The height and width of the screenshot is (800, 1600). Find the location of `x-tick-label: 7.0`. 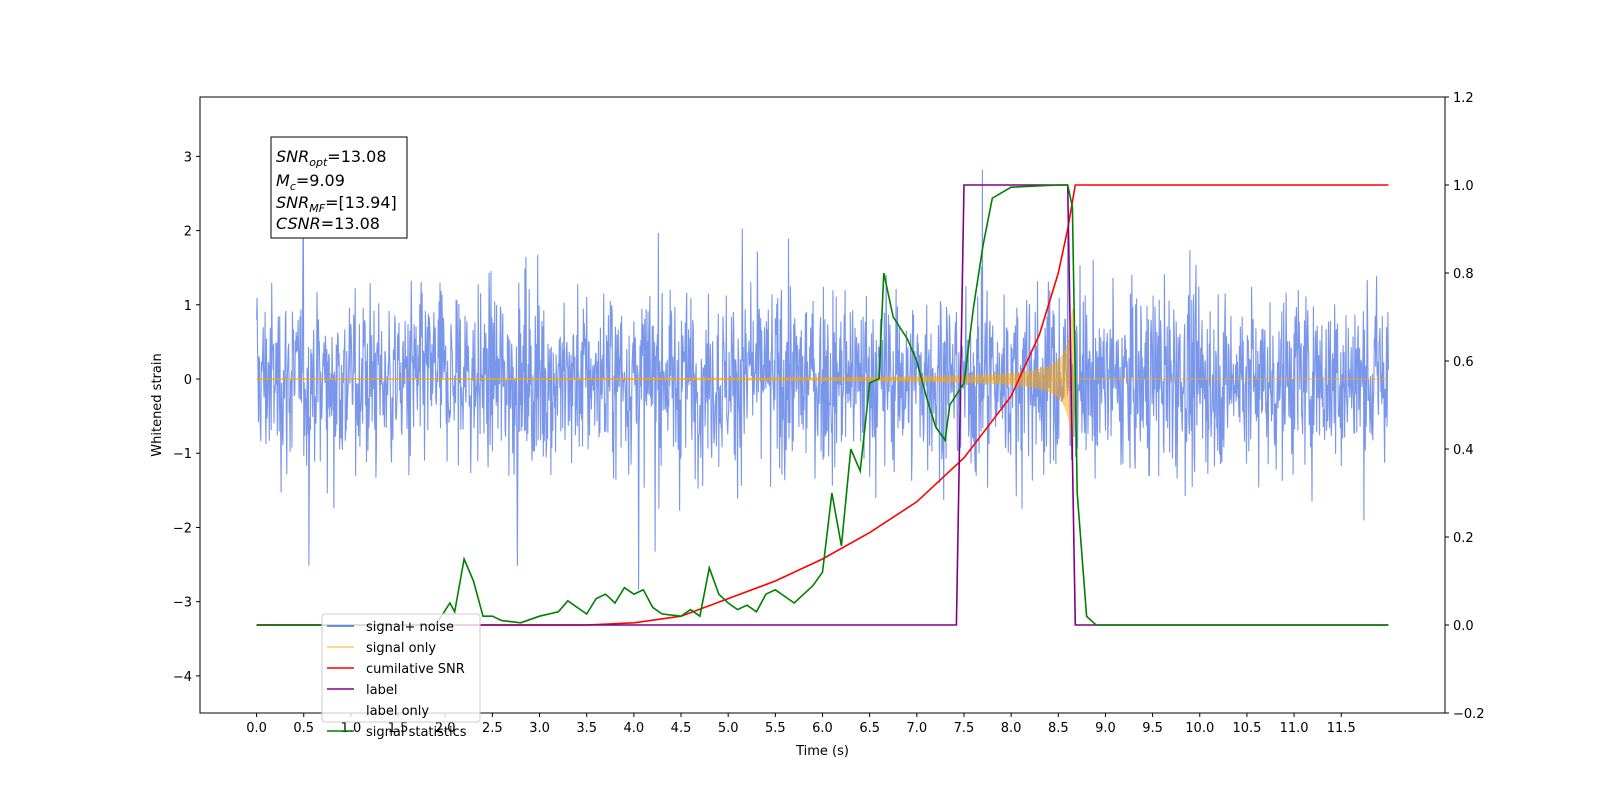

x-tick-label: 7.0 is located at coordinates (916, 728).